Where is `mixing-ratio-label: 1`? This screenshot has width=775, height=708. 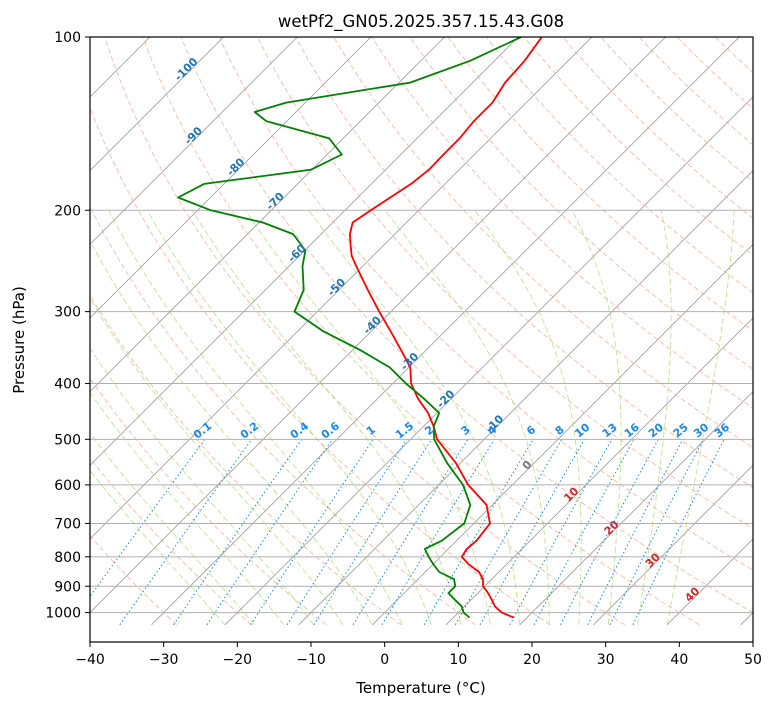
mixing-ratio-label: 1 is located at coordinates (371, 430).